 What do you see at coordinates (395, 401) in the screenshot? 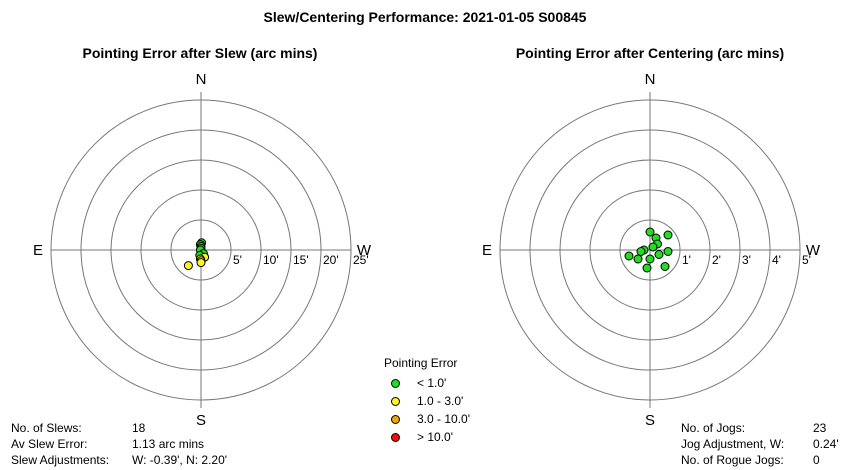
I see `legend-swatch-yellow` at bounding box center [395, 401].